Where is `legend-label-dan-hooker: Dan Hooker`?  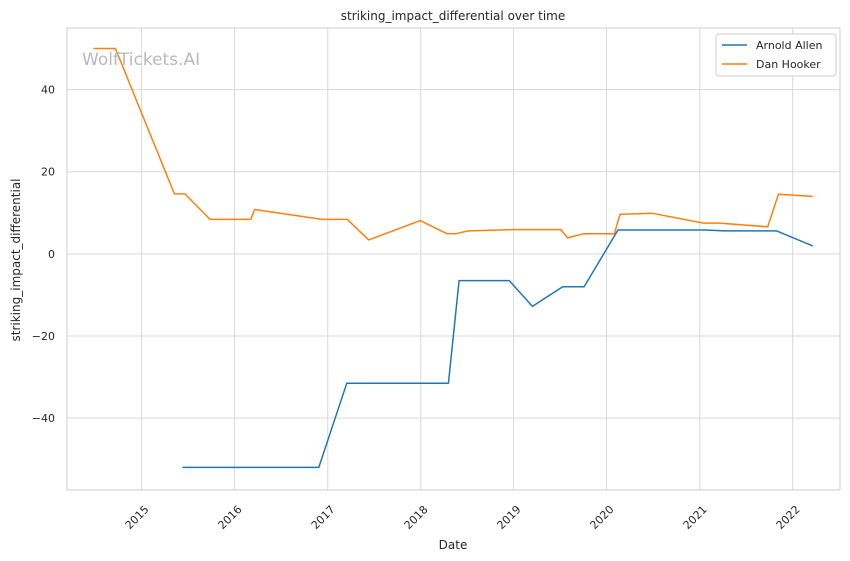 legend-label-dan-hooker: Dan Hooker is located at coordinates (788, 64).